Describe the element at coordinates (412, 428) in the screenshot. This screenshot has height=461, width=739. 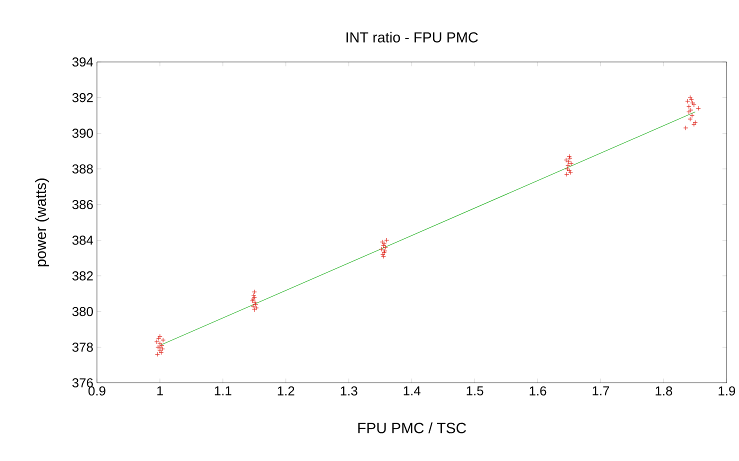
I see `x-axis-title: FPU PMC / TSC` at that location.